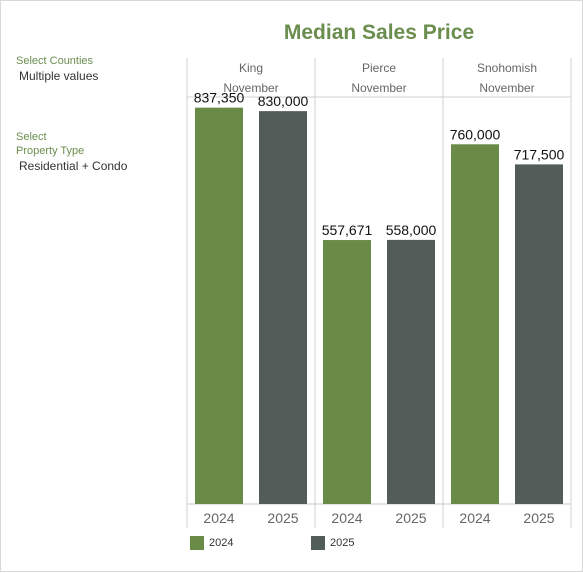 The image size is (583, 573). I want to click on property-type-filter-label-2: Property Type, so click(50, 151).